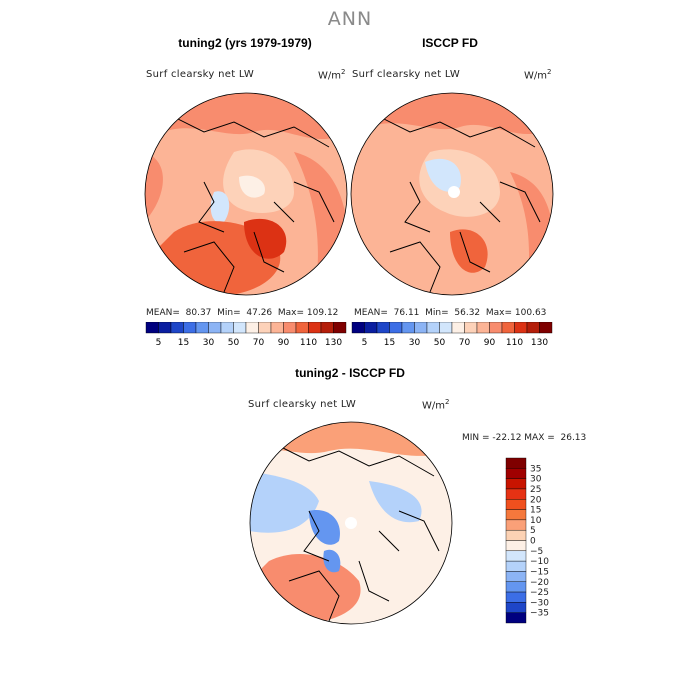 This screenshot has height=700, width=700. Describe the element at coordinates (395, 502) in the screenshot. I see `panel3-field-siberia` at that location.